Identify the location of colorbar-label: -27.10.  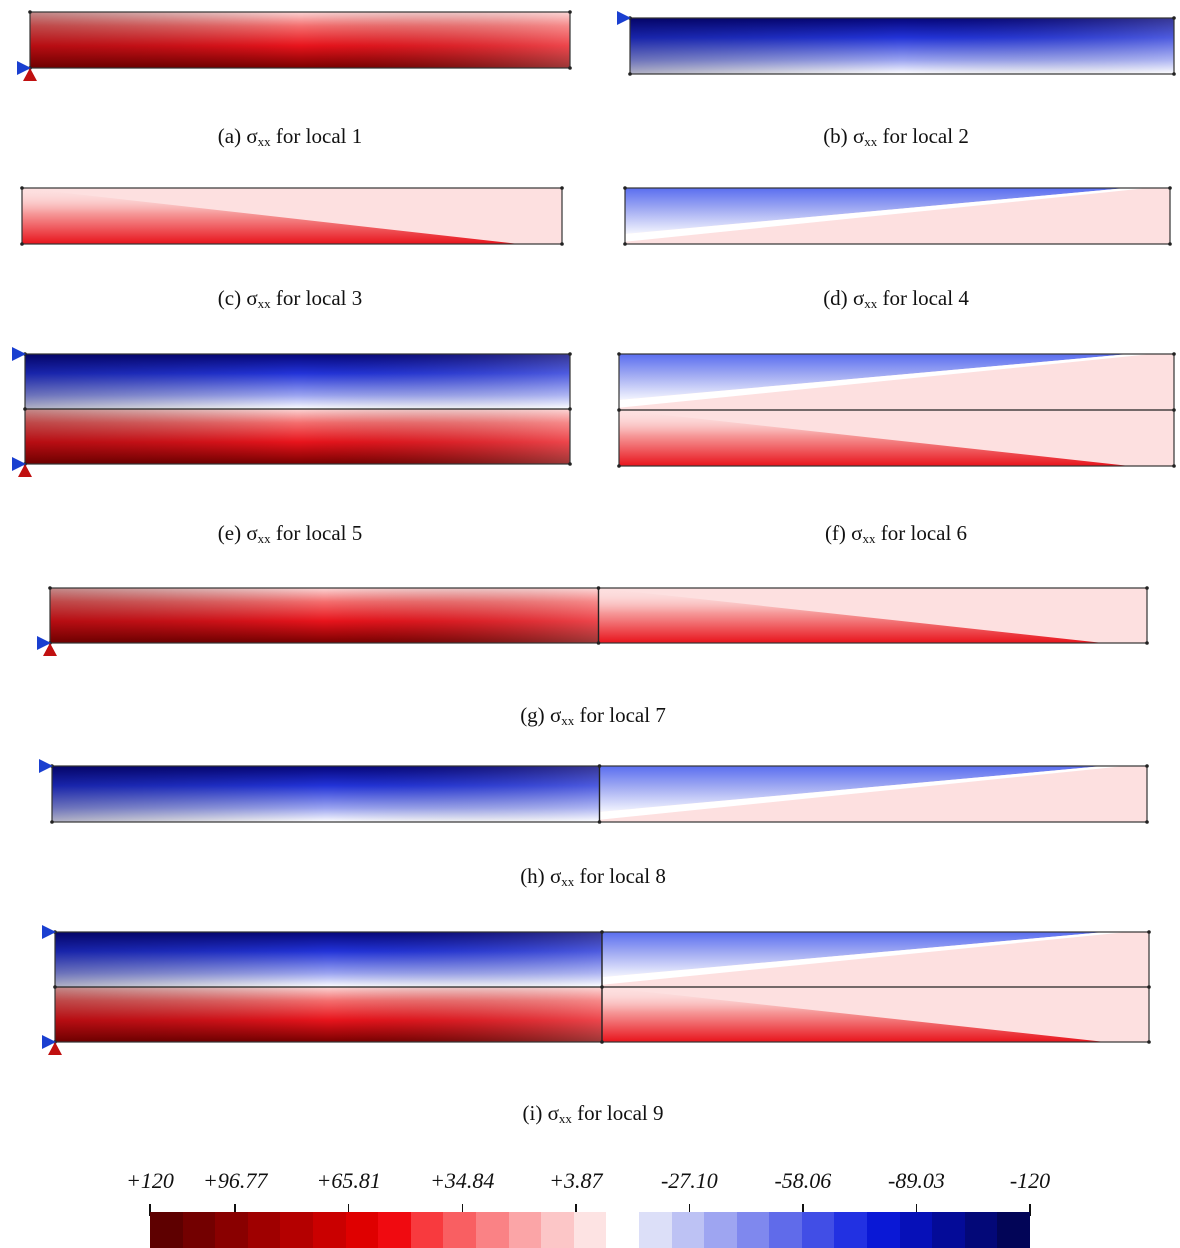
(689, 1180).